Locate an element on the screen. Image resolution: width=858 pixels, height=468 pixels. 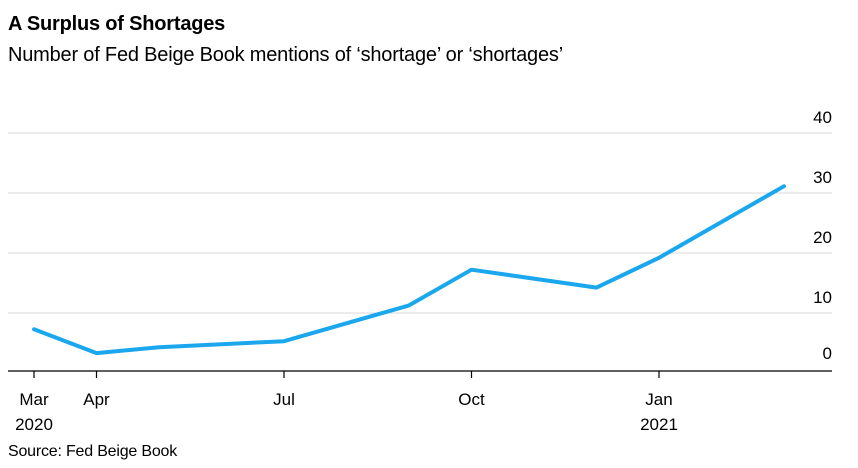
x-tick-sublabel: 2021 is located at coordinates (659, 424).